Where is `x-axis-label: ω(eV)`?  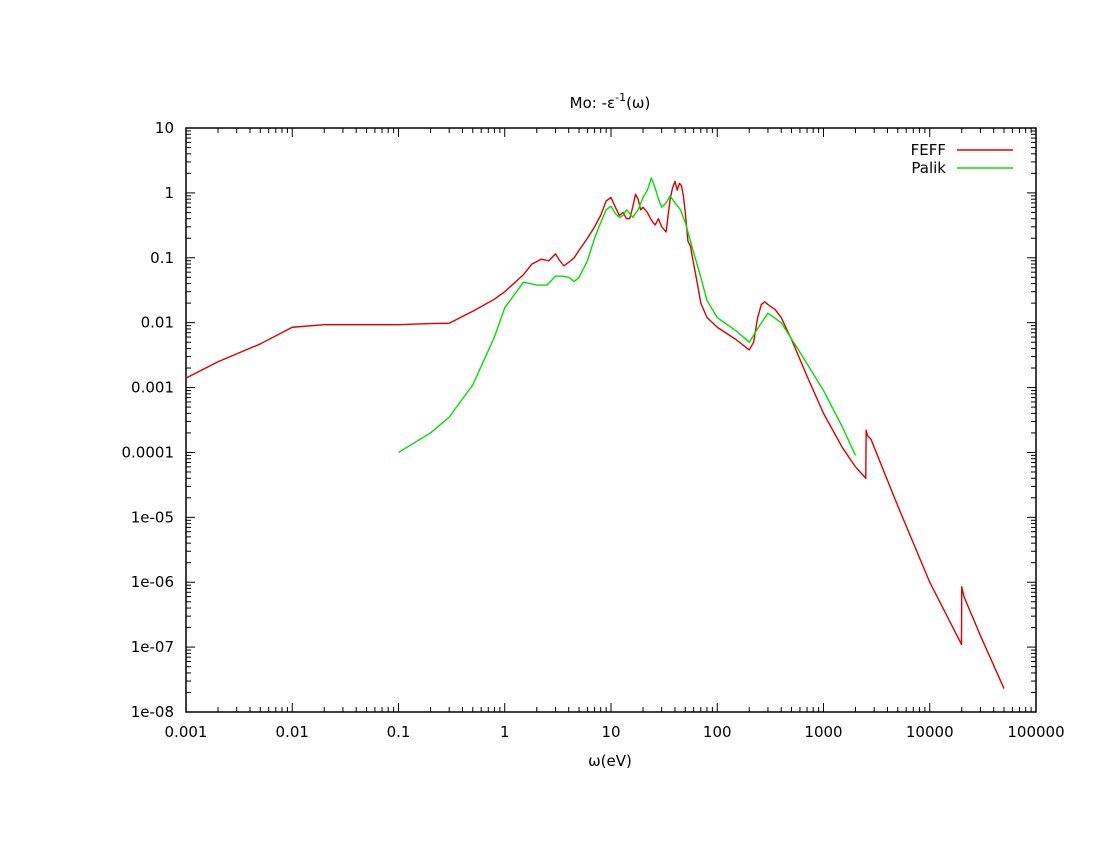 x-axis-label: ω(eV) is located at coordinates (610, 761).